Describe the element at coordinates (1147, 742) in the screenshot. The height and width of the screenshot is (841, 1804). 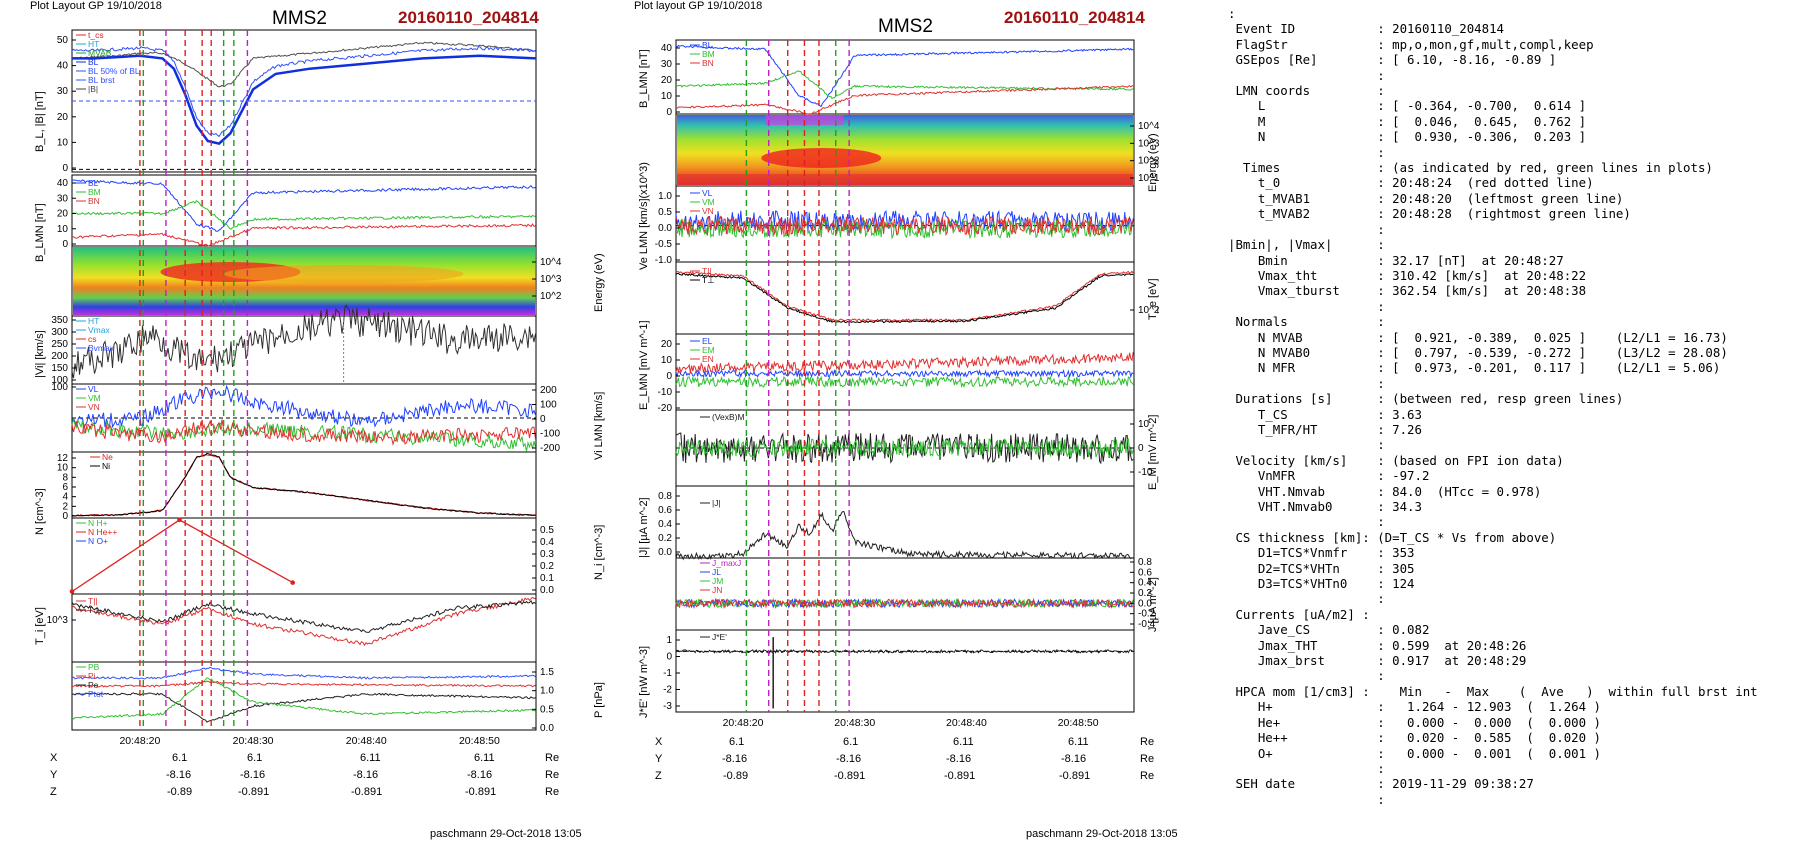
I see `right-eph-x-unit: Re` at that location.